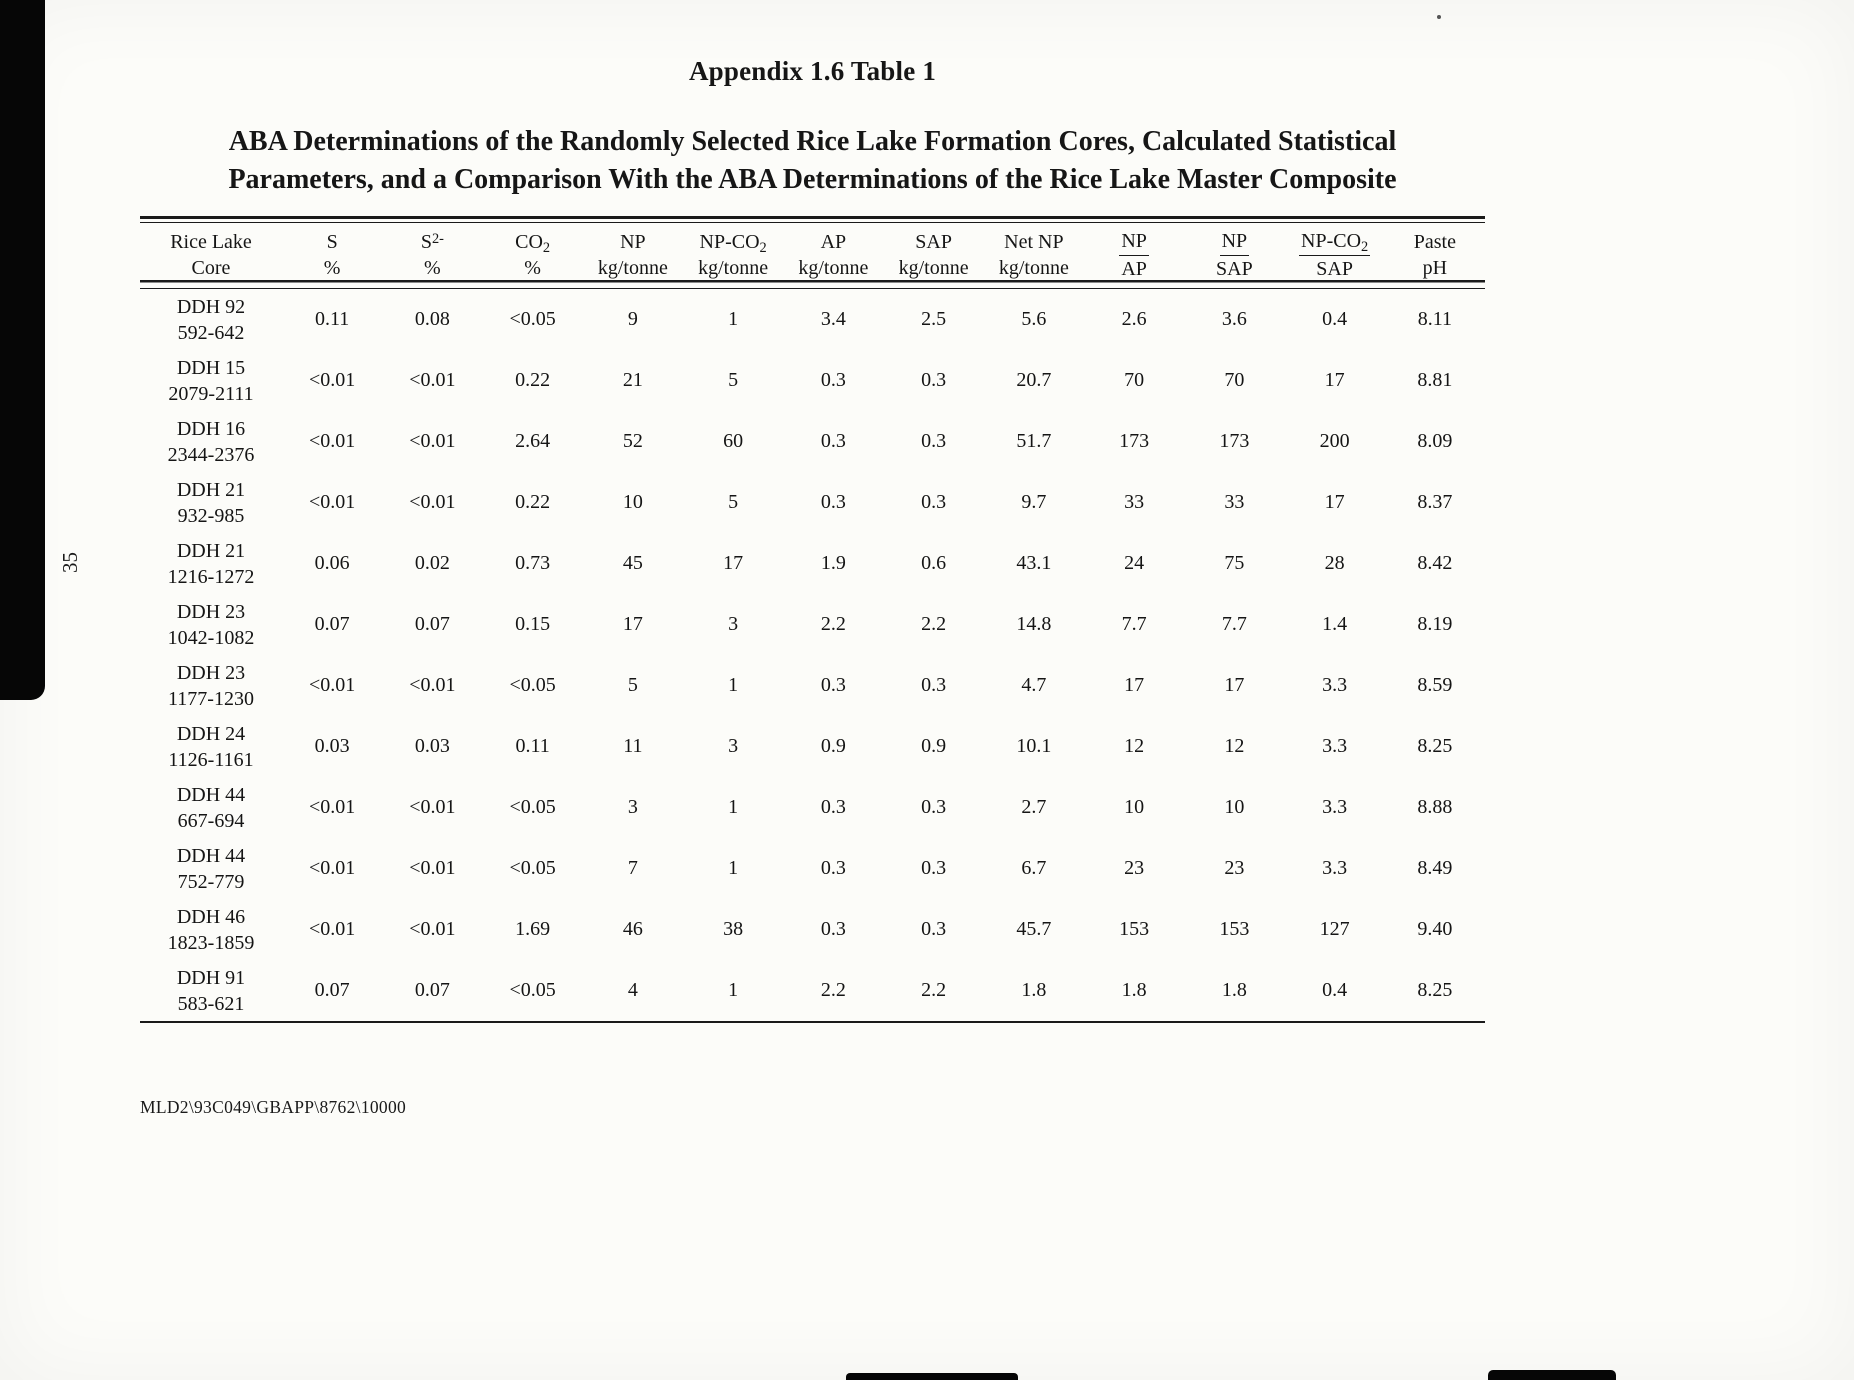  Describe the element at coordinates (934, 563) in the screenshot. I see `value-cell: 0.6` at that location.